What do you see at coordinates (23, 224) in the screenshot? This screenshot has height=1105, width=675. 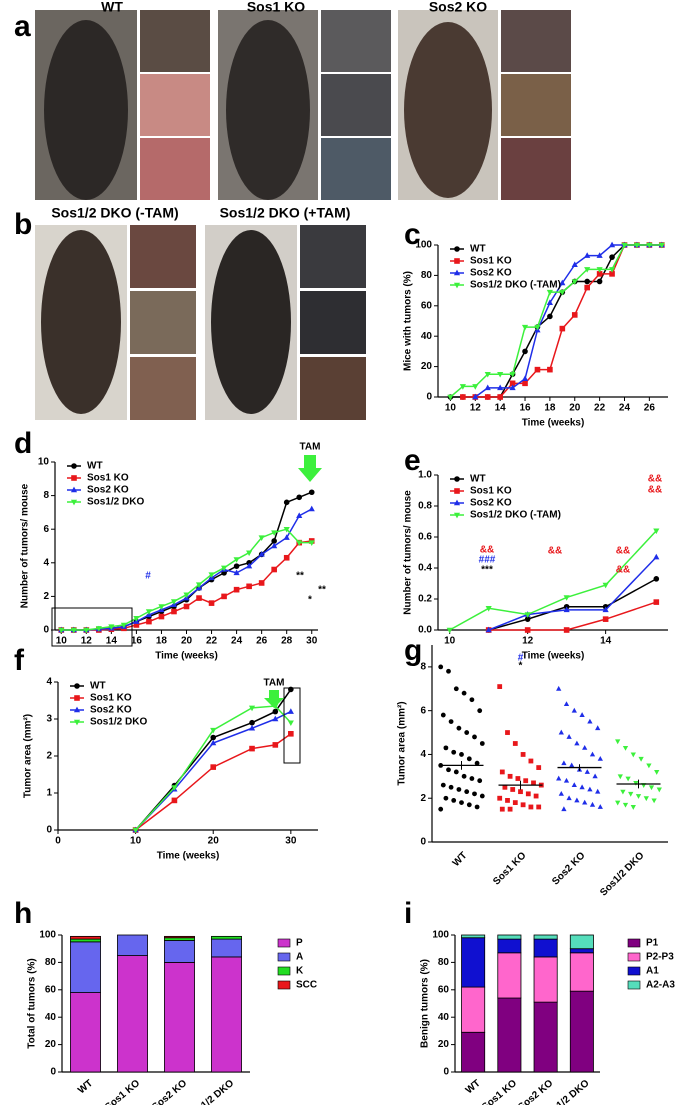 I see `panel-letter: b` at bounding box center [23, 224].